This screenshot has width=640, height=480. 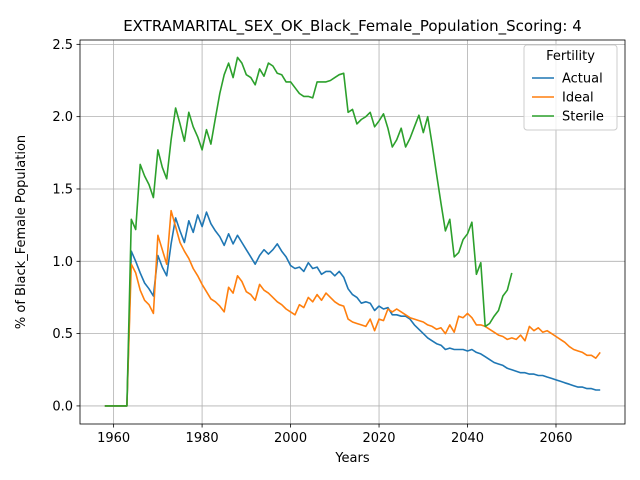 What do you see at coordinates (62, 262) in the screenshot?
I see `y-tick-label: 1.0` at bounding box center [62, 262].